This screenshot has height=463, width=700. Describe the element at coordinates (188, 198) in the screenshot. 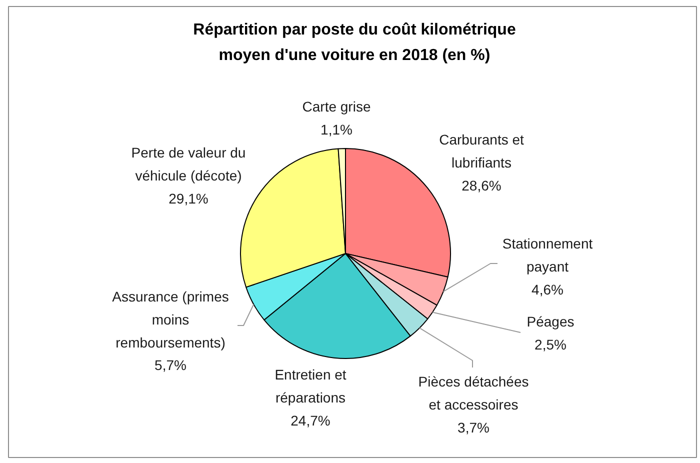

I see `data-label: 29,1%` at that location.